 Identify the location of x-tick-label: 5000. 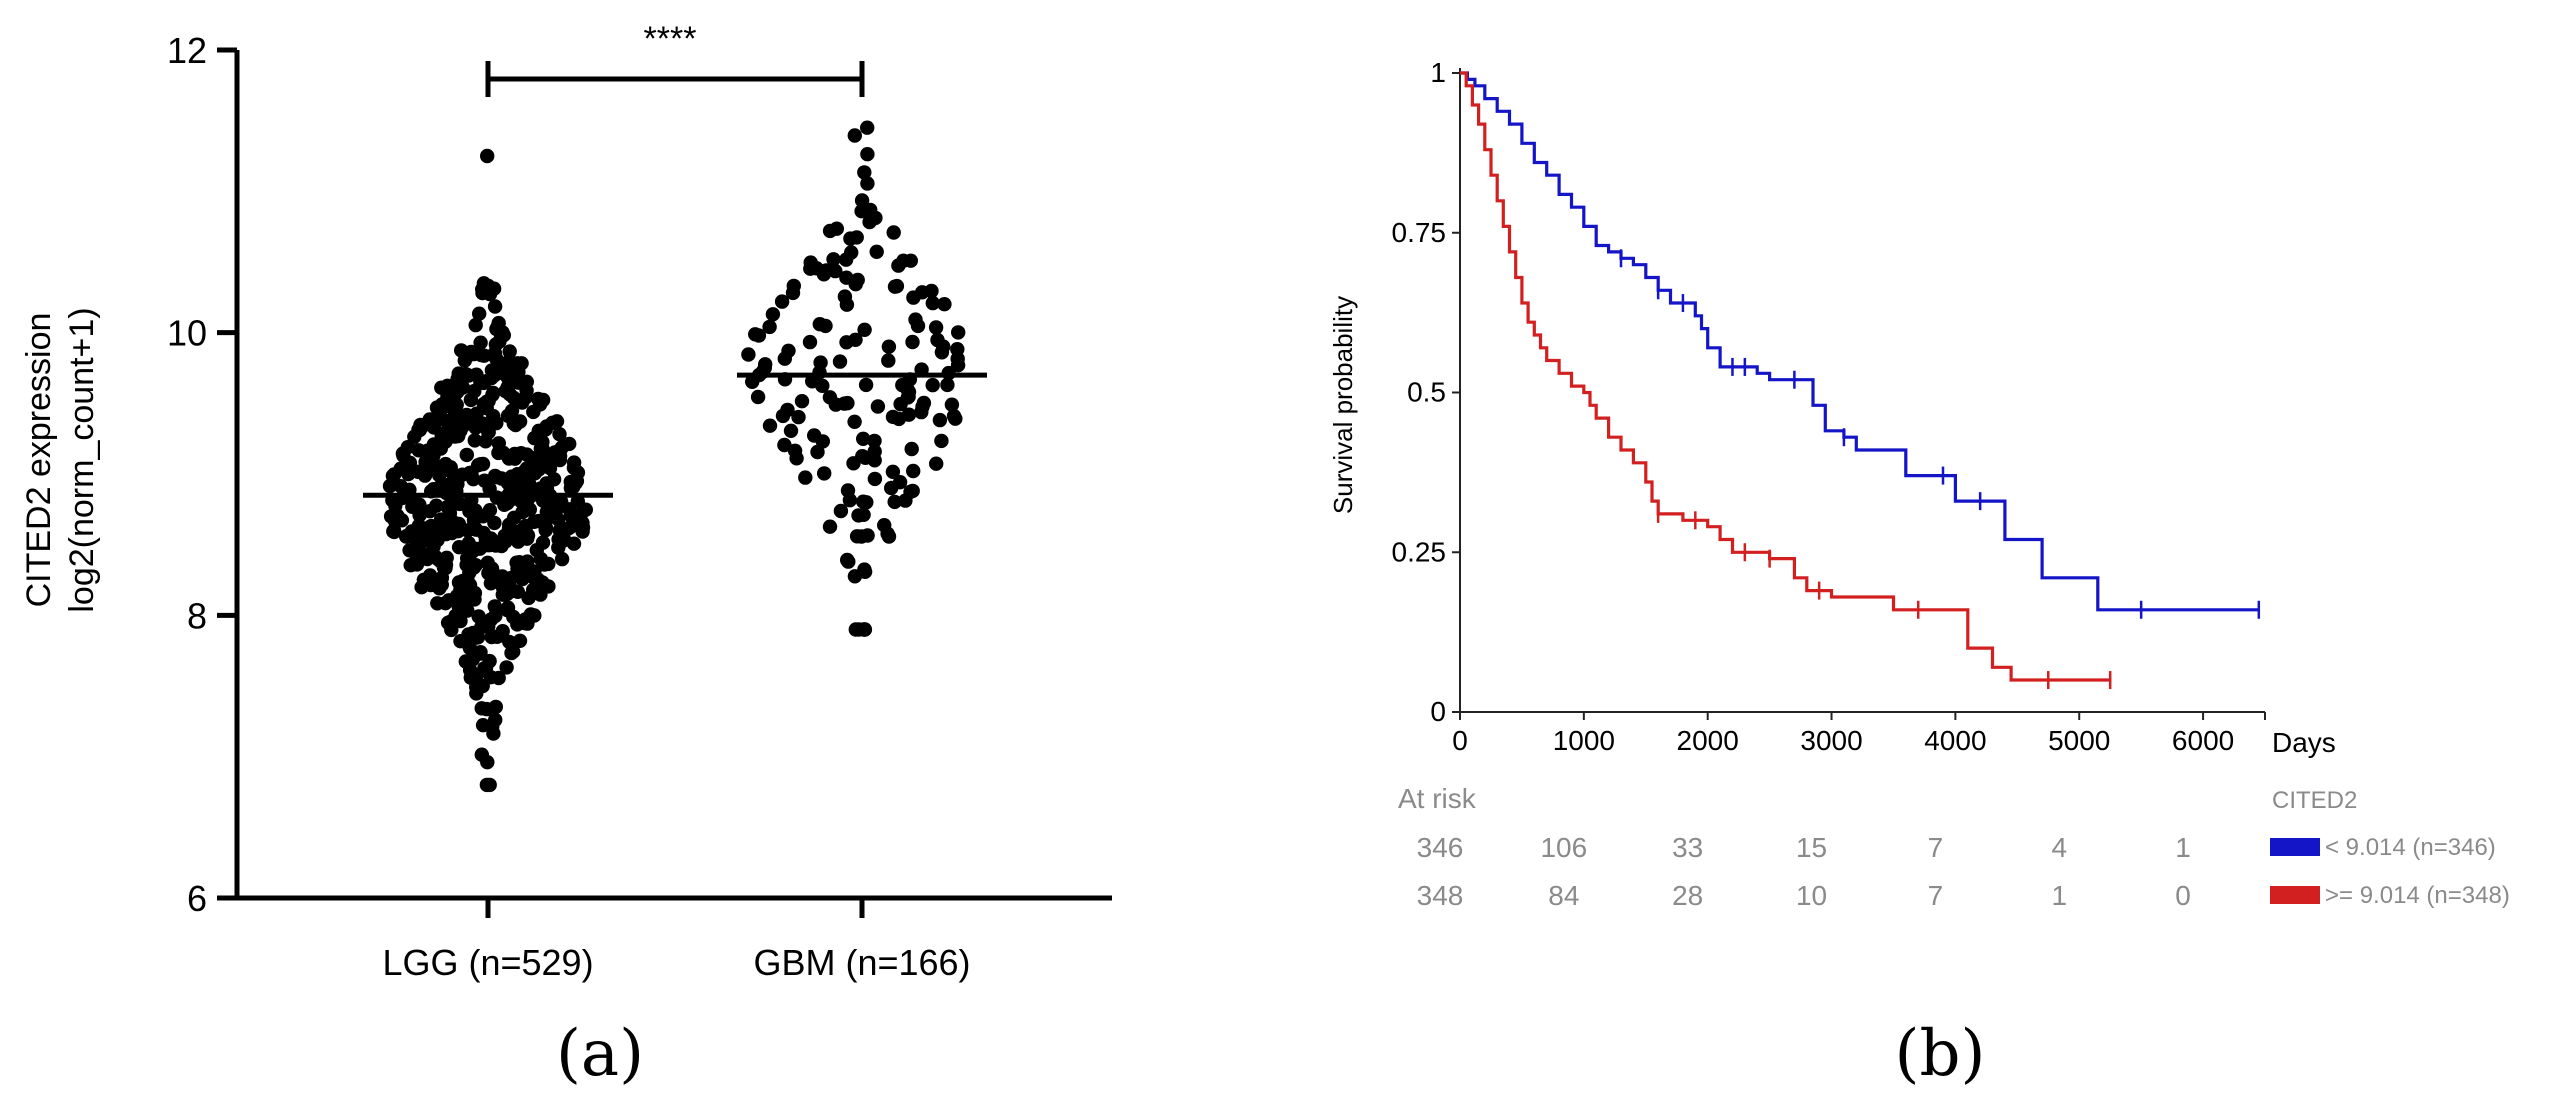
(2079, 740).